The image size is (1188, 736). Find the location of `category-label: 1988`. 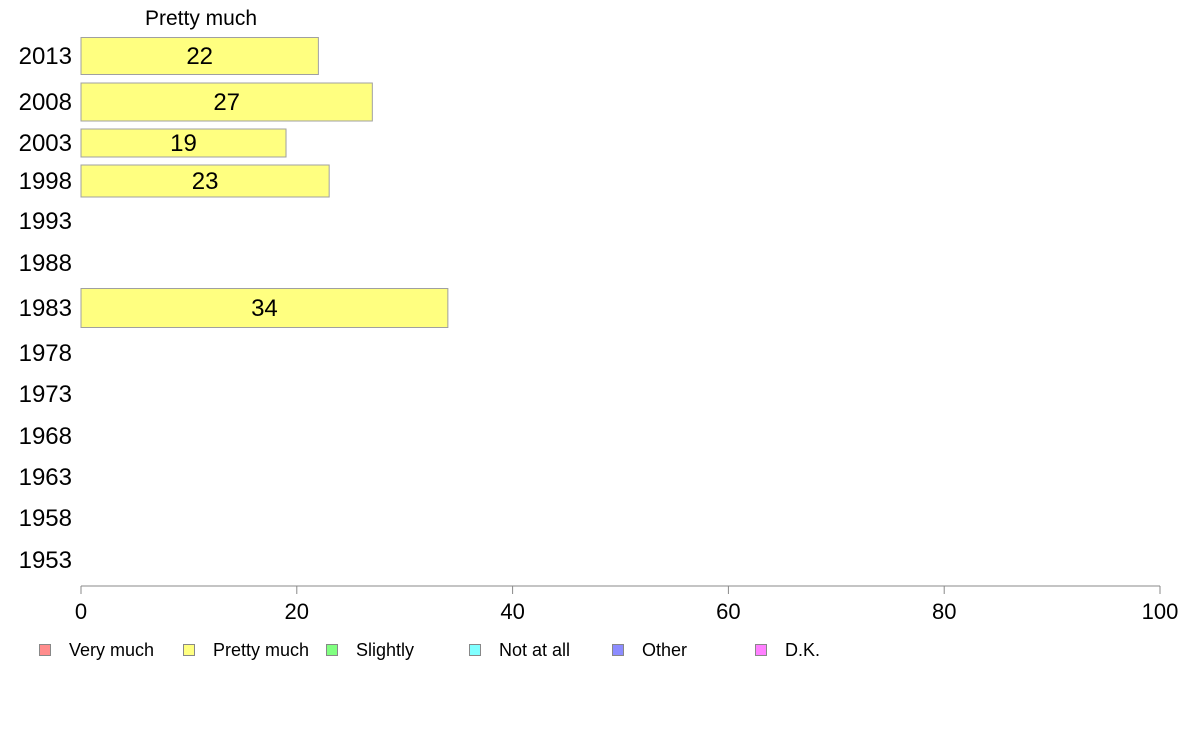

category-label: 1988 is located at coordinates (45, 263).